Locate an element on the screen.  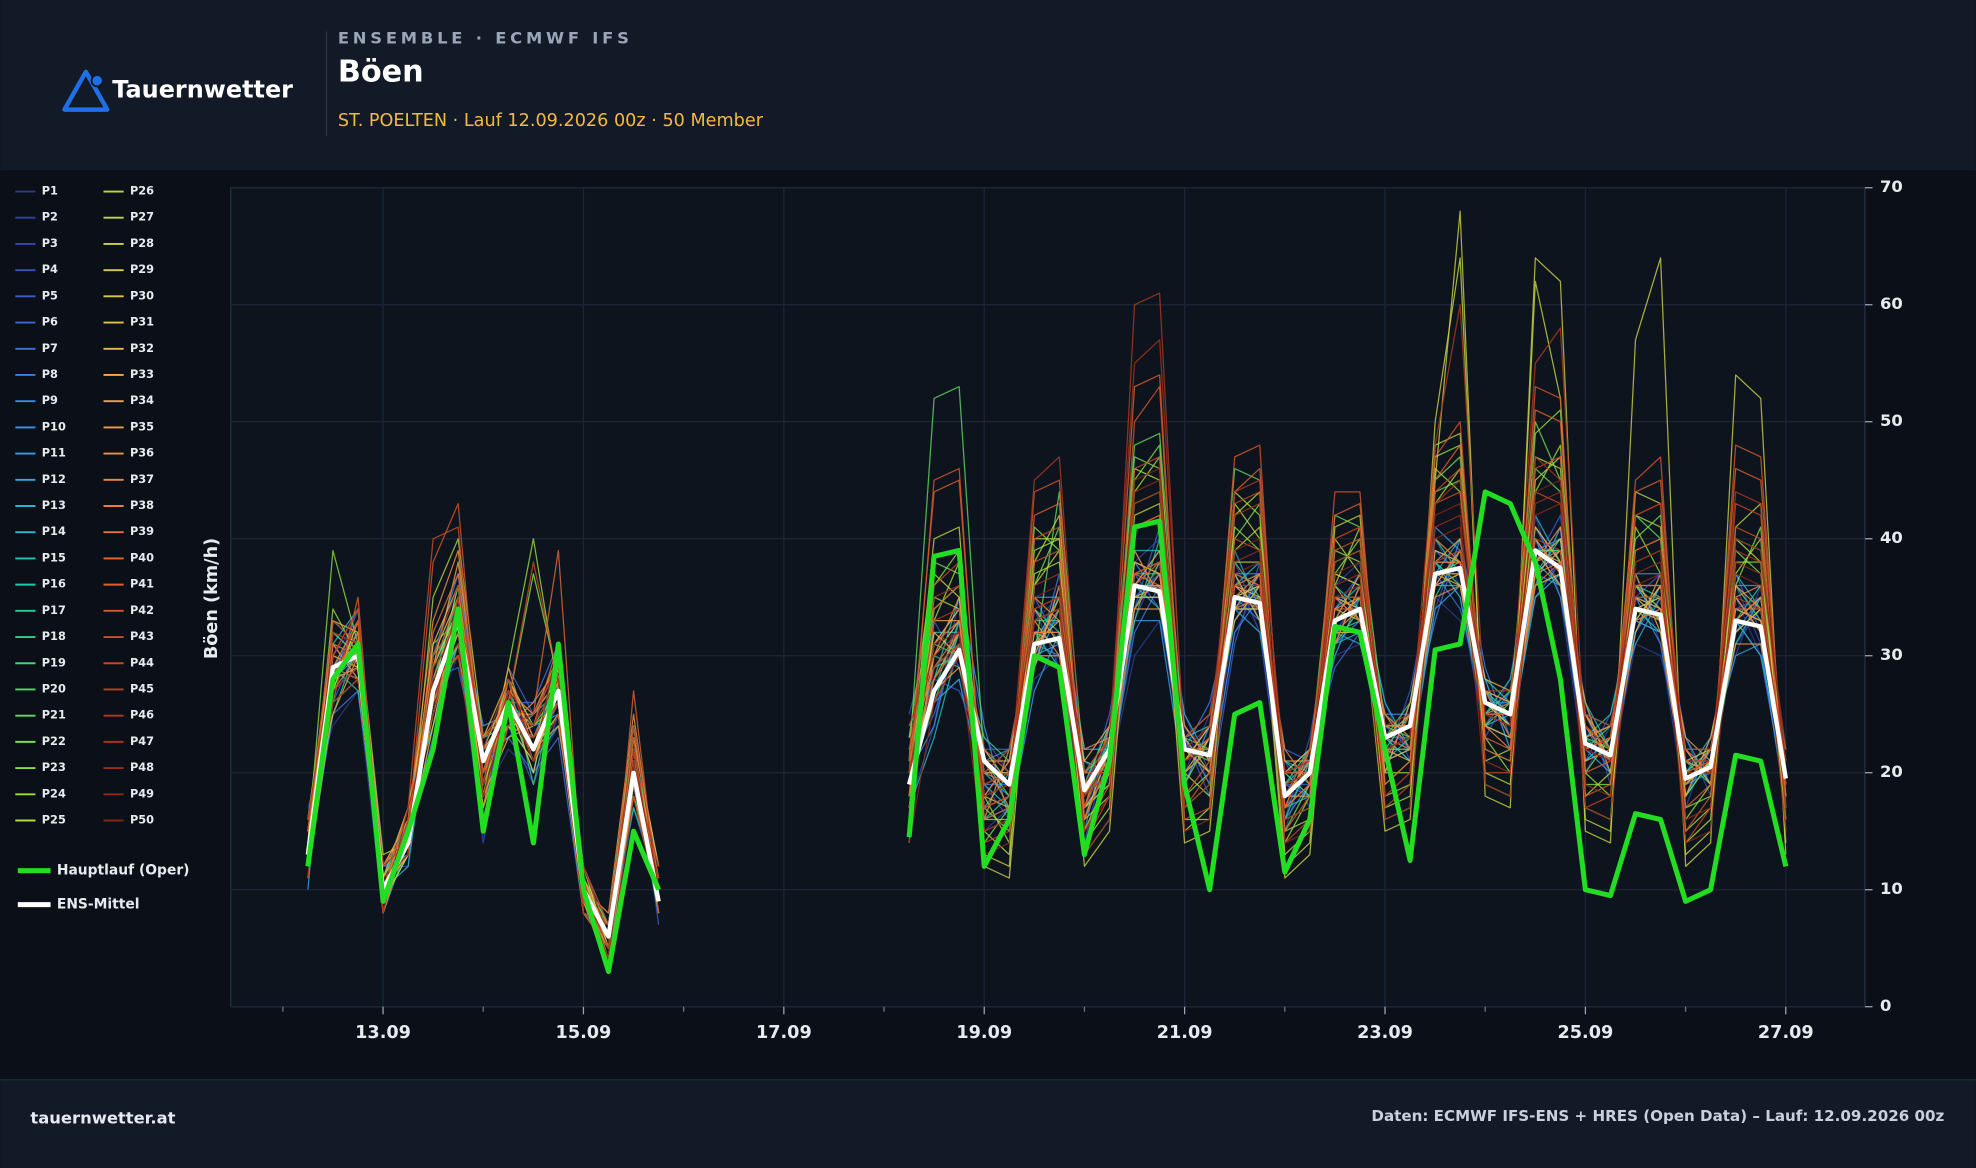
chart-title: Böen is located at coordinates (381, 72).